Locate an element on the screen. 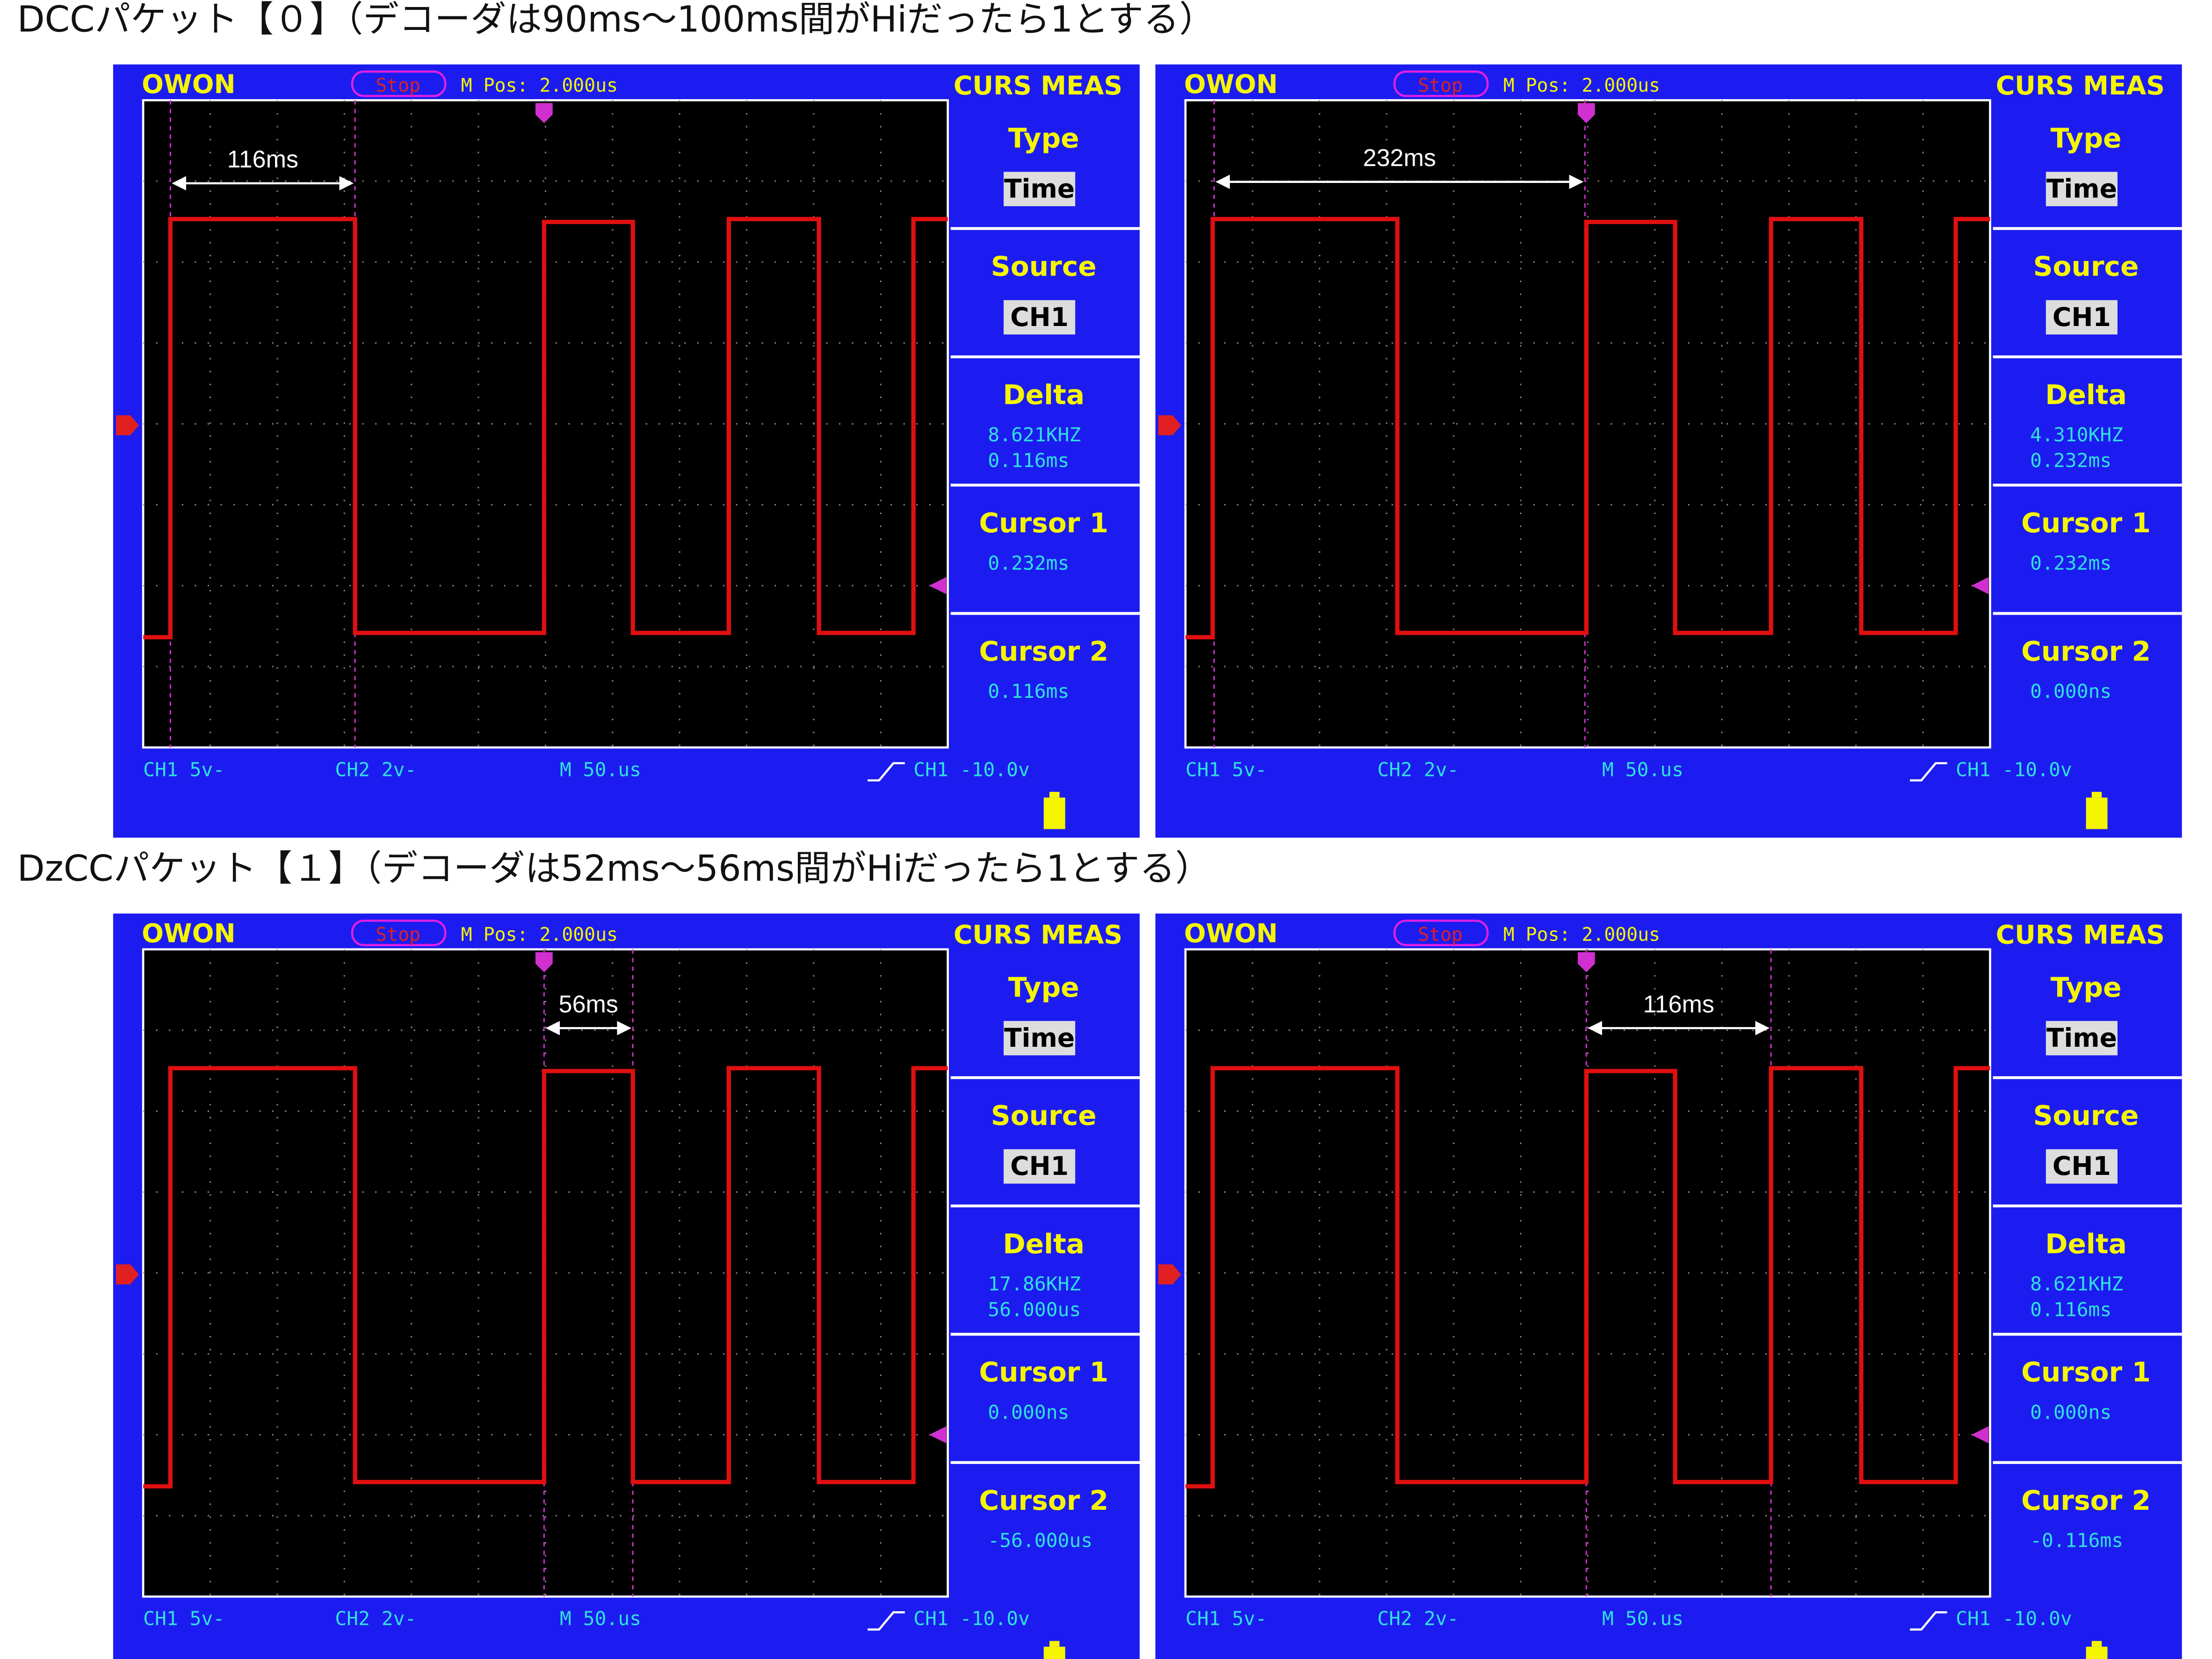 The width and height of the screenshot is (2212, 1659). annotation: 56ms is located at coordinates (589, 1004).